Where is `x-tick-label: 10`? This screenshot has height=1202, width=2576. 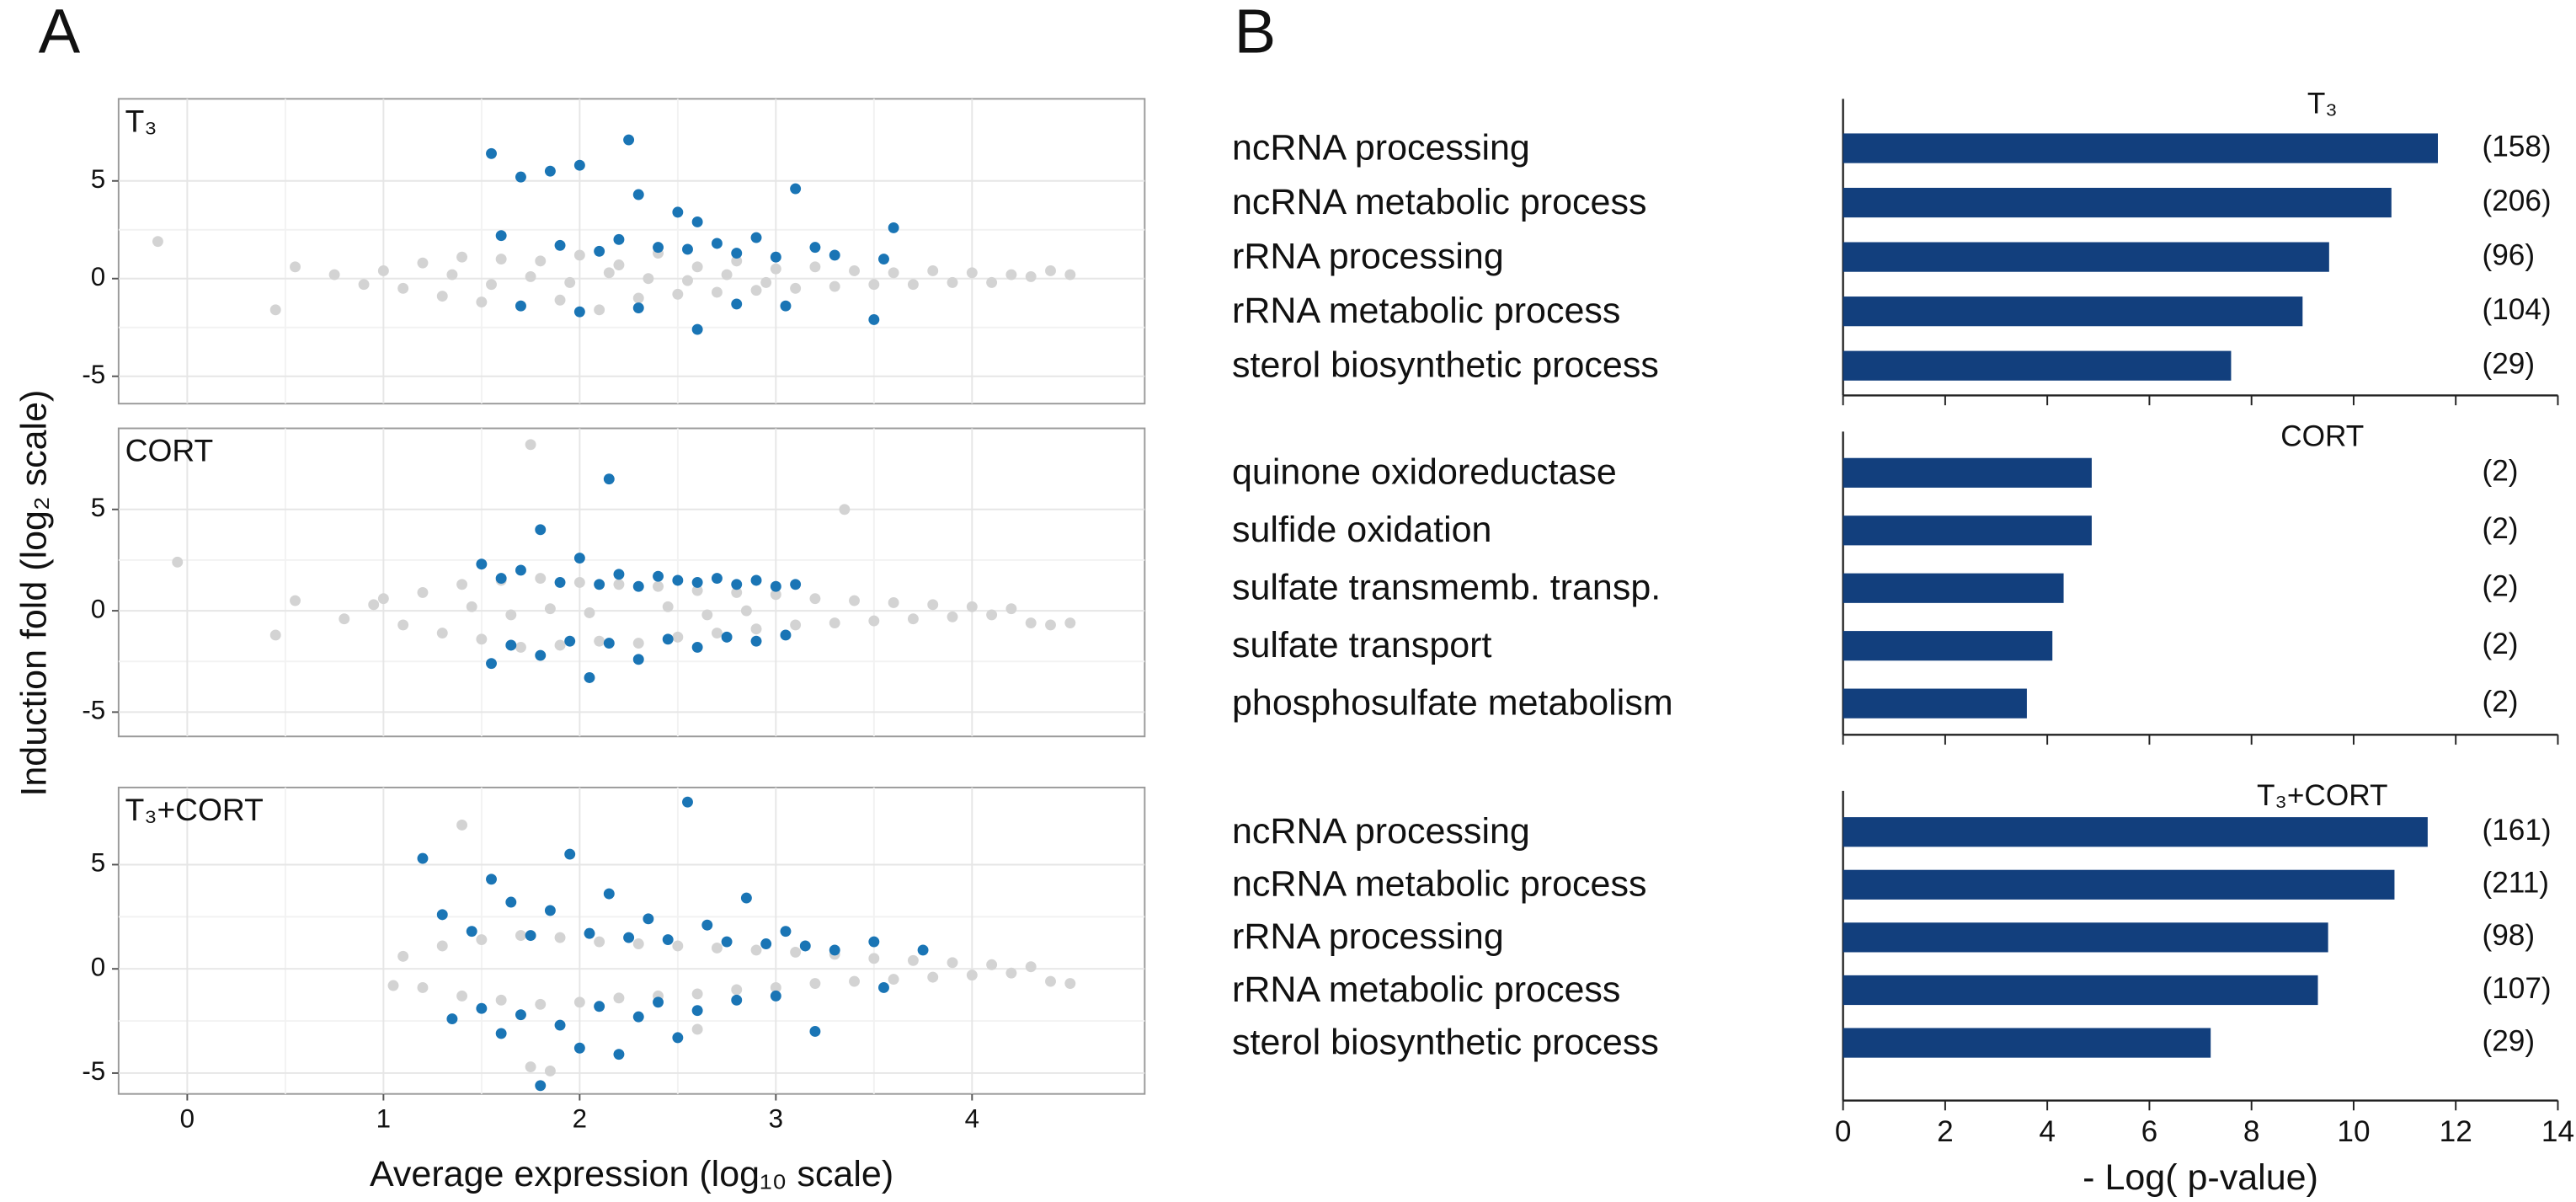 x-tick-label: 10 is located at coordinates (2353, 1131).